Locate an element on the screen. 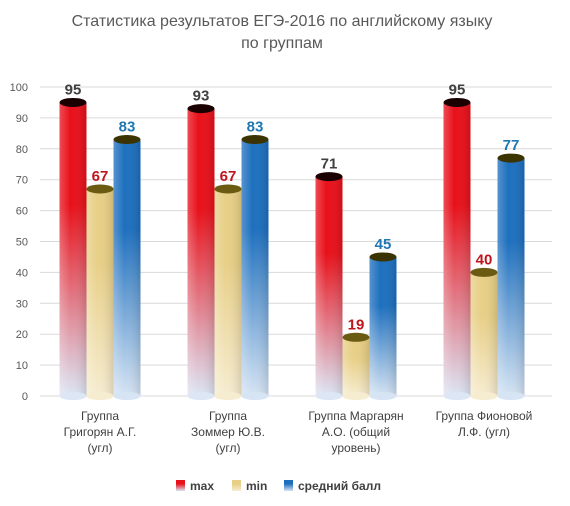 Image resolution: width=570 pixels, height=506 pixels. y-tick-label: 10 is located at coordinates (22, 366).